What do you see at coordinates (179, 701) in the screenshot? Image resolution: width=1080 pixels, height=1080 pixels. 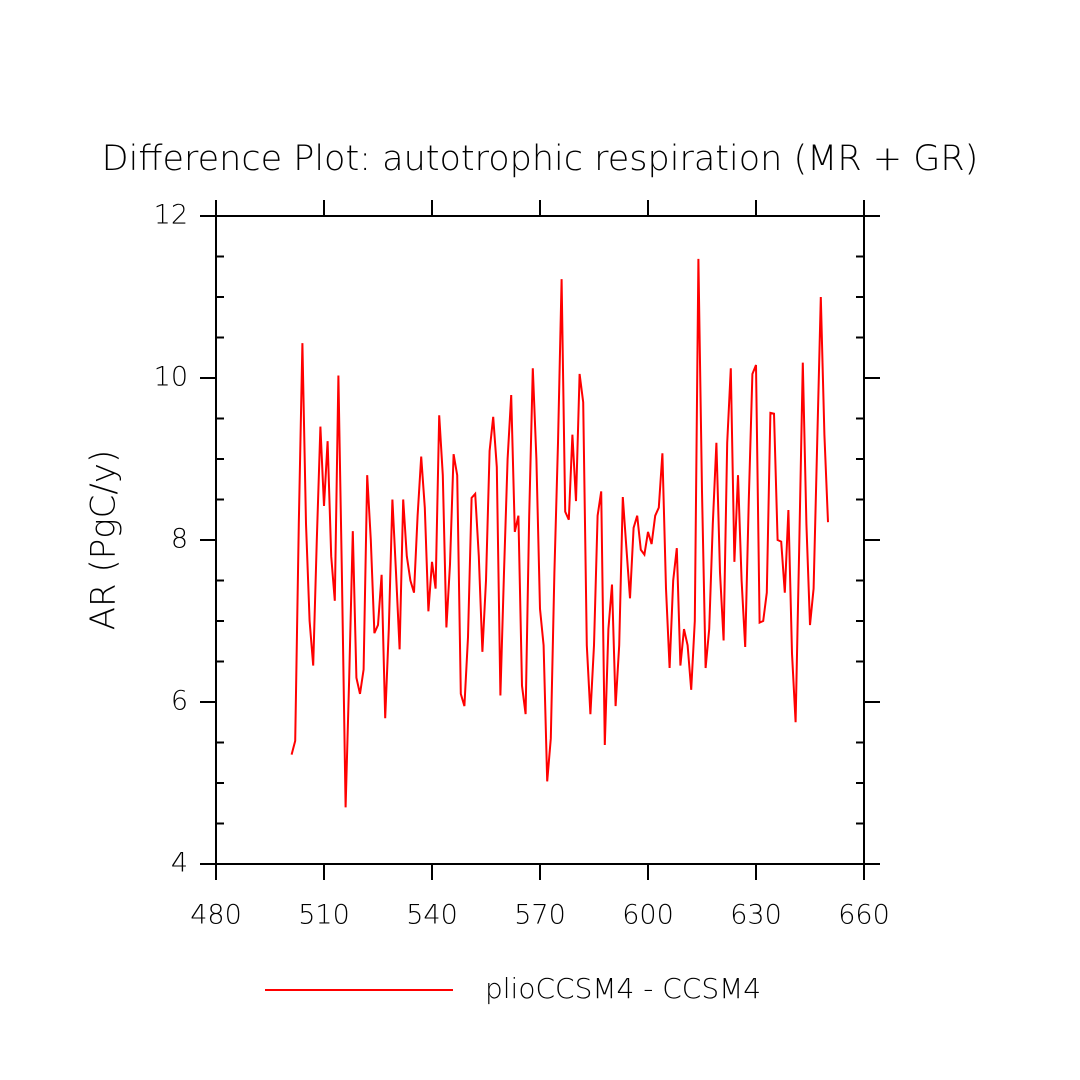 I see `y-tick-label: 6` at bounding box center [179, 701].